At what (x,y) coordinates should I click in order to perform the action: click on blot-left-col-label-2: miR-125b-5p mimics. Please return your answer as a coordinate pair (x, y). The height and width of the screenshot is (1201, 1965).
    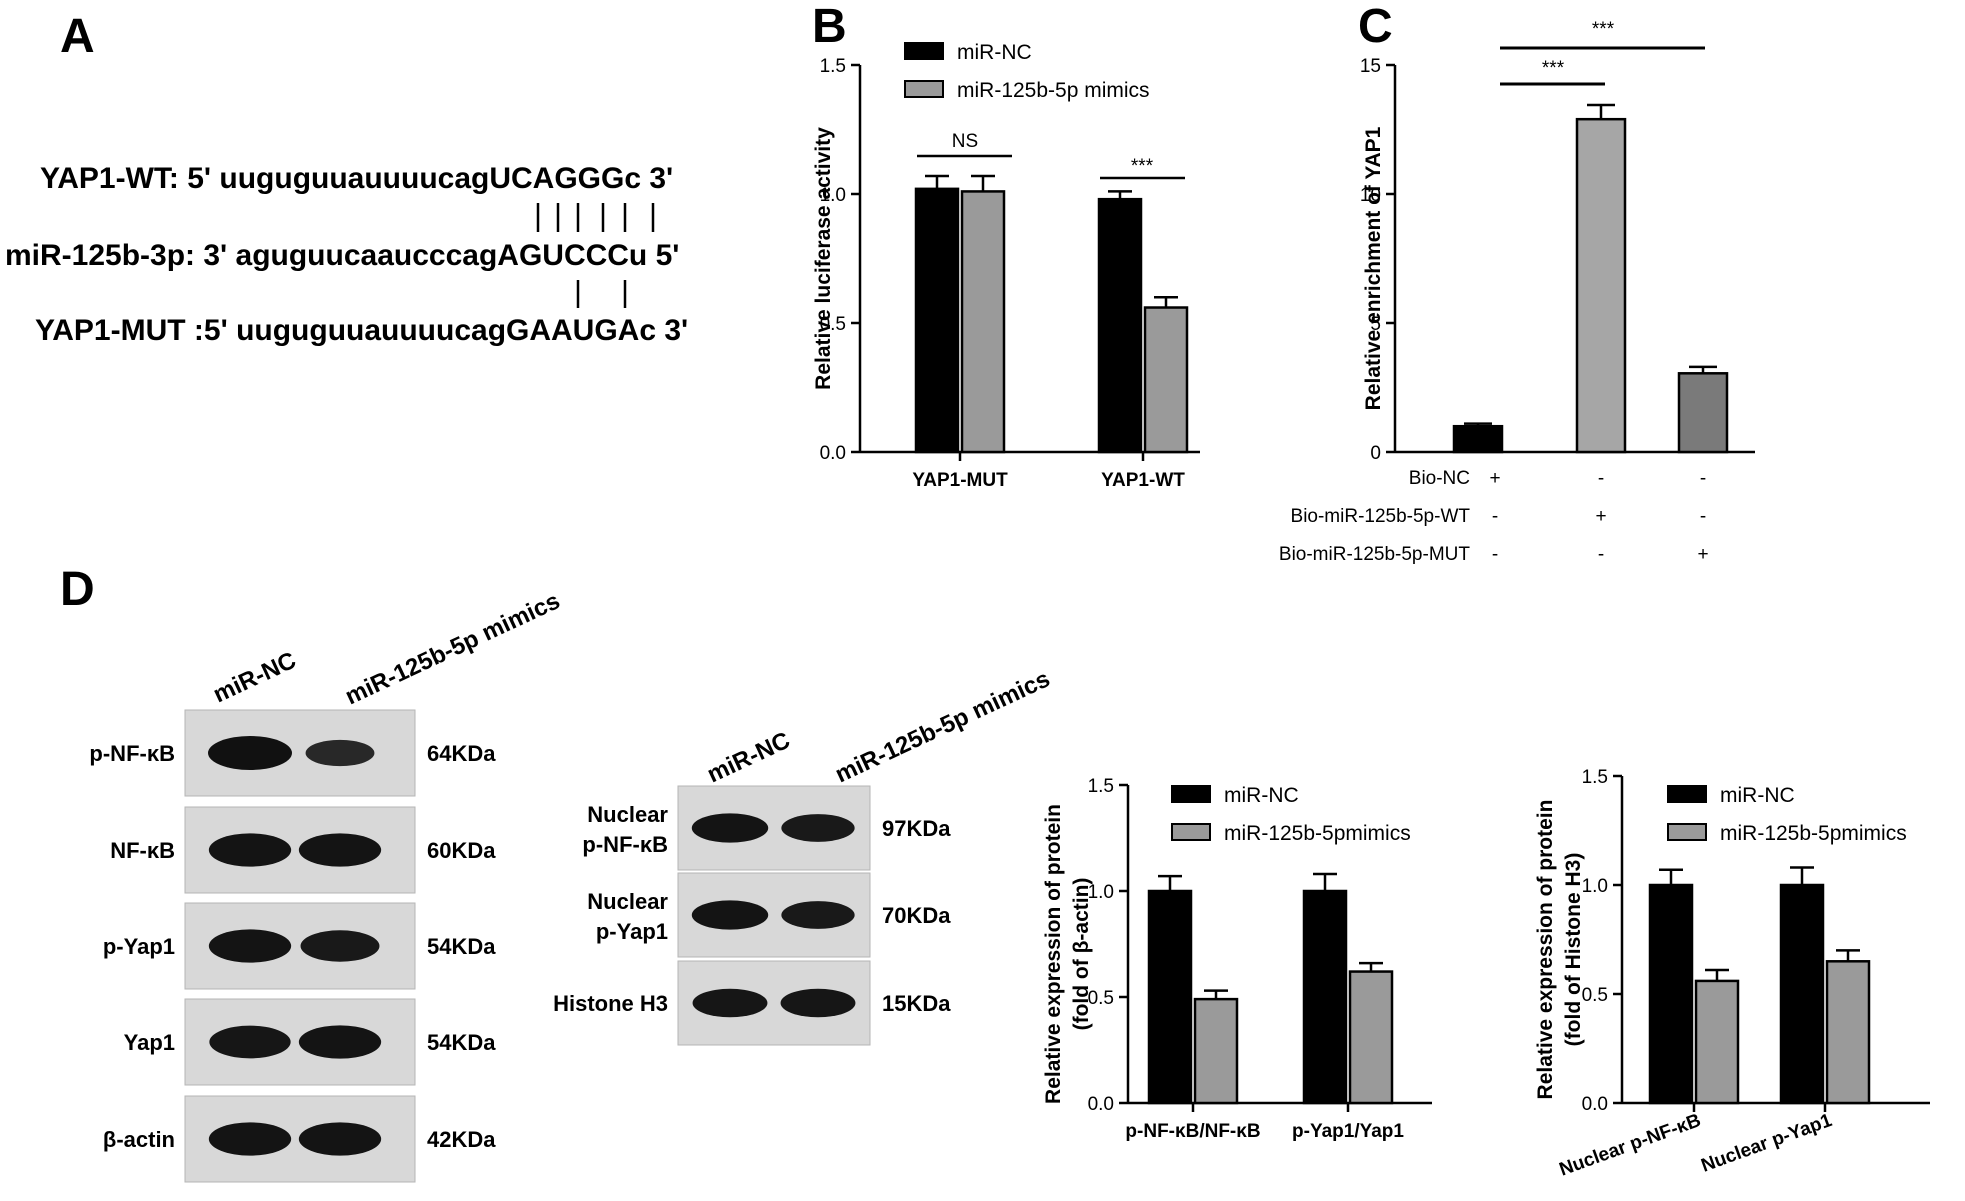
    Looking at the image, I should click on (452, 648).